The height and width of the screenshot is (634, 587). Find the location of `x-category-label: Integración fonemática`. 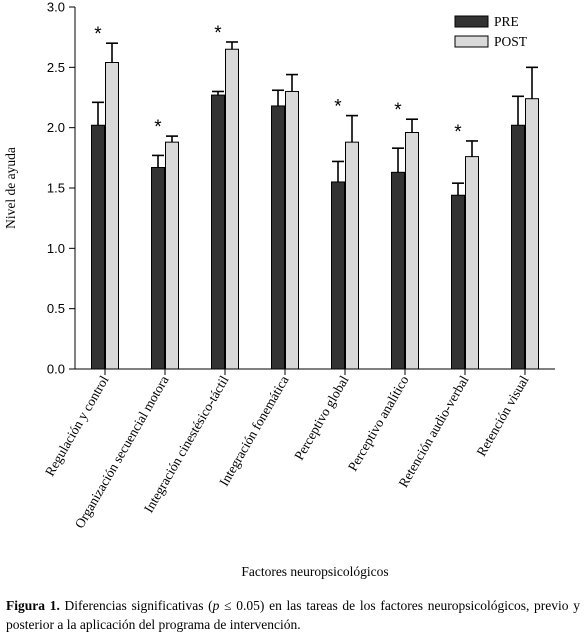

x-category-label: Integración fonemática is located at coordinates (253, 431).